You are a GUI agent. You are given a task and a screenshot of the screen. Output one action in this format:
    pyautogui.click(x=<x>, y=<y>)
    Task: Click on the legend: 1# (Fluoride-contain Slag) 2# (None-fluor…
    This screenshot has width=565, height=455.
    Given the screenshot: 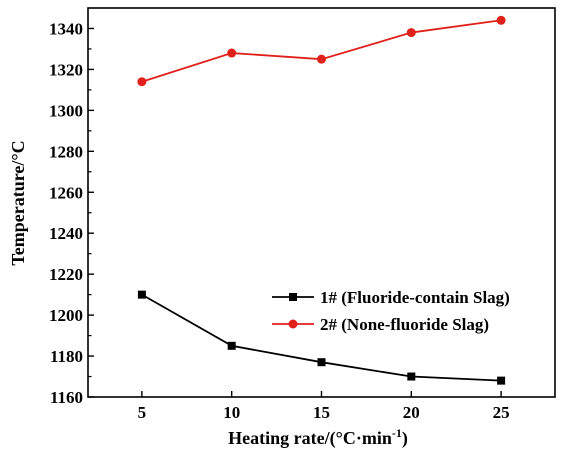 What is the action you would take?
    pyautogui.click(x=391, y=311)
    